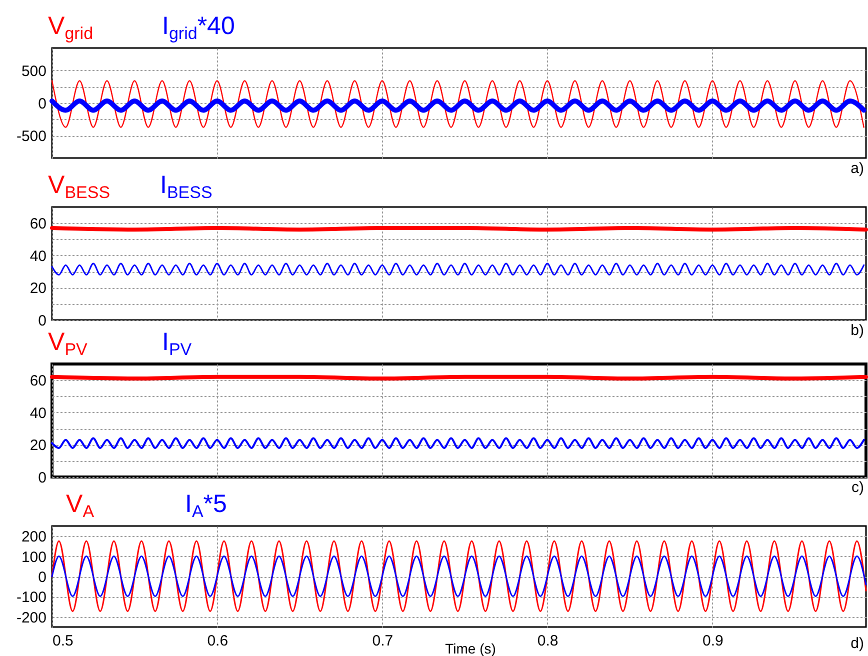 This screenshot has height=656, width=868. I want to click on text: a), so click(857, 168).